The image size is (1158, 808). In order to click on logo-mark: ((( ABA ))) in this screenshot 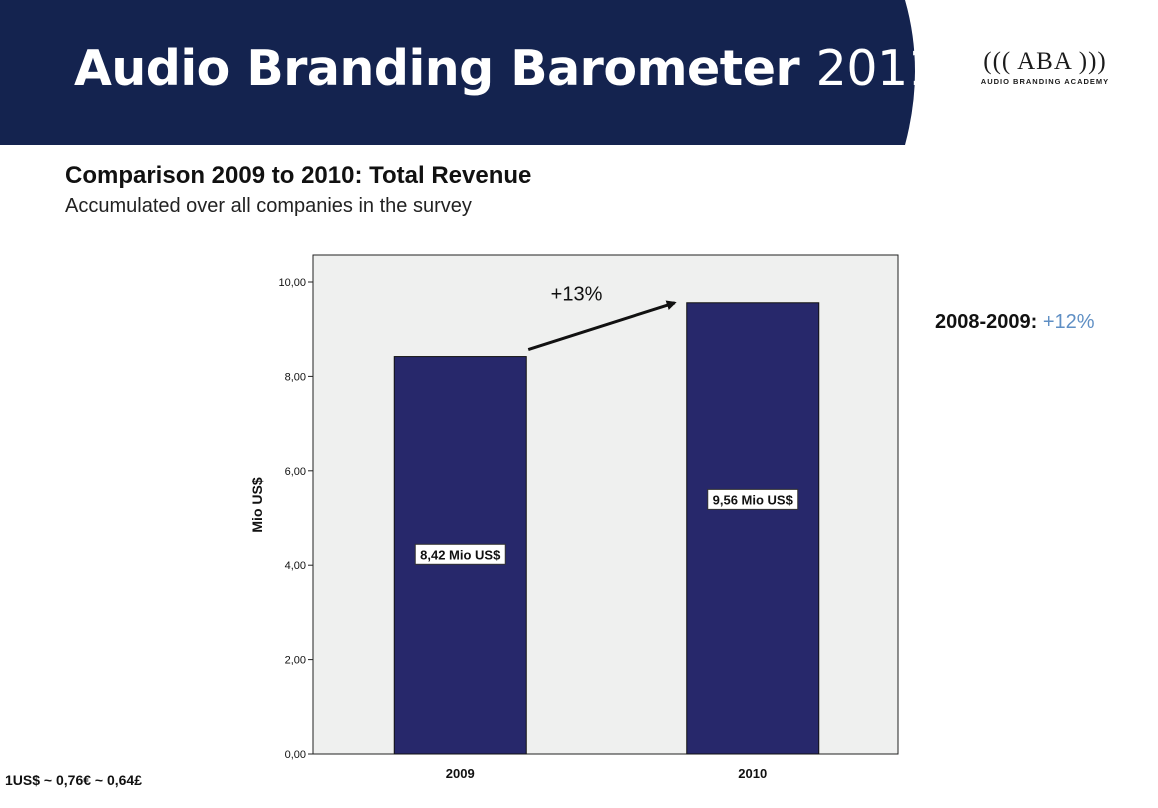, I will do `click(1045, 61)`.